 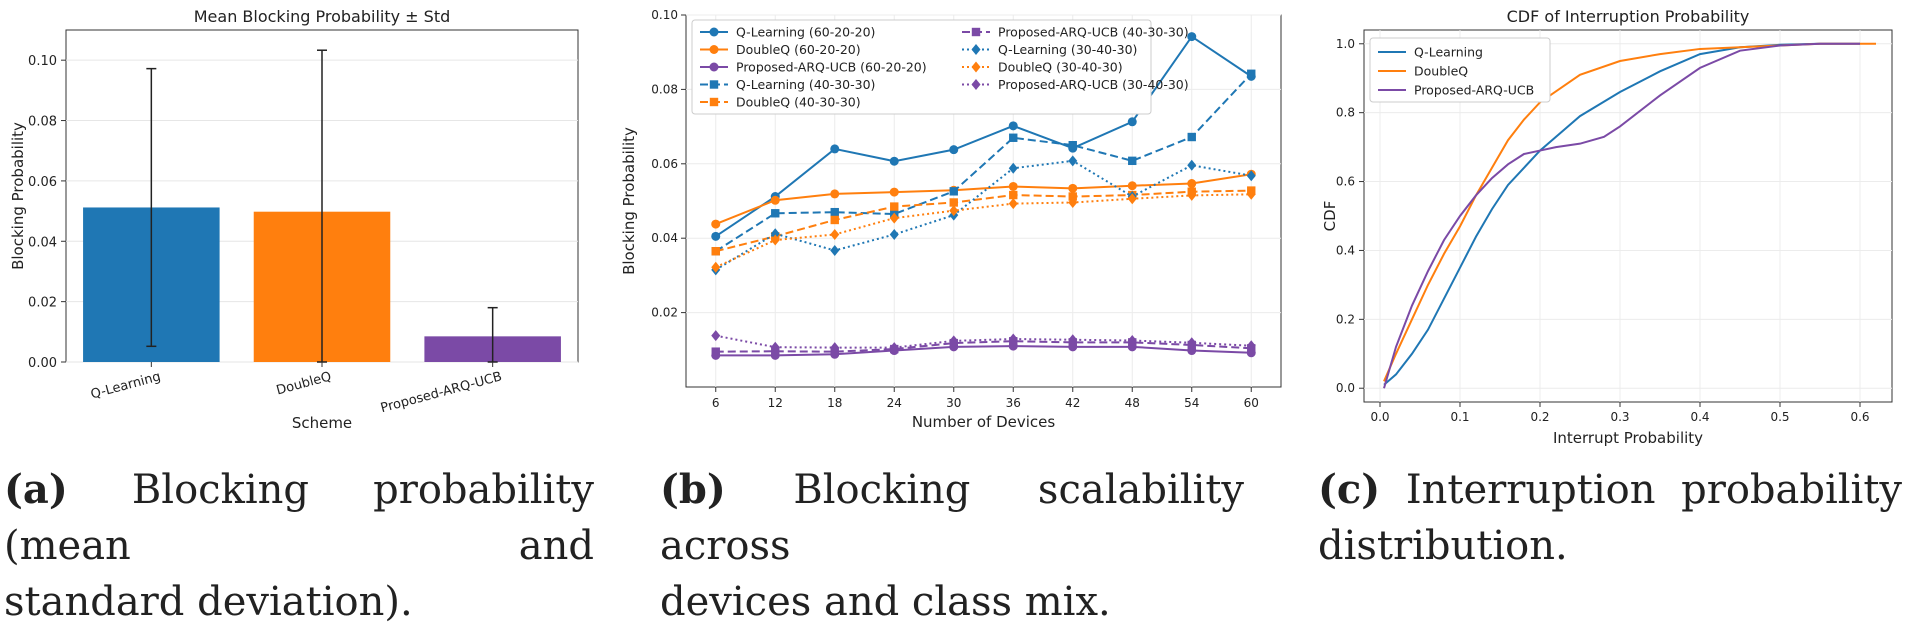 What do you see at coordinates (1441, 71) in the screenshot?
I see `legend-entry: DoubleQ` at bounding box center [1441, 71].